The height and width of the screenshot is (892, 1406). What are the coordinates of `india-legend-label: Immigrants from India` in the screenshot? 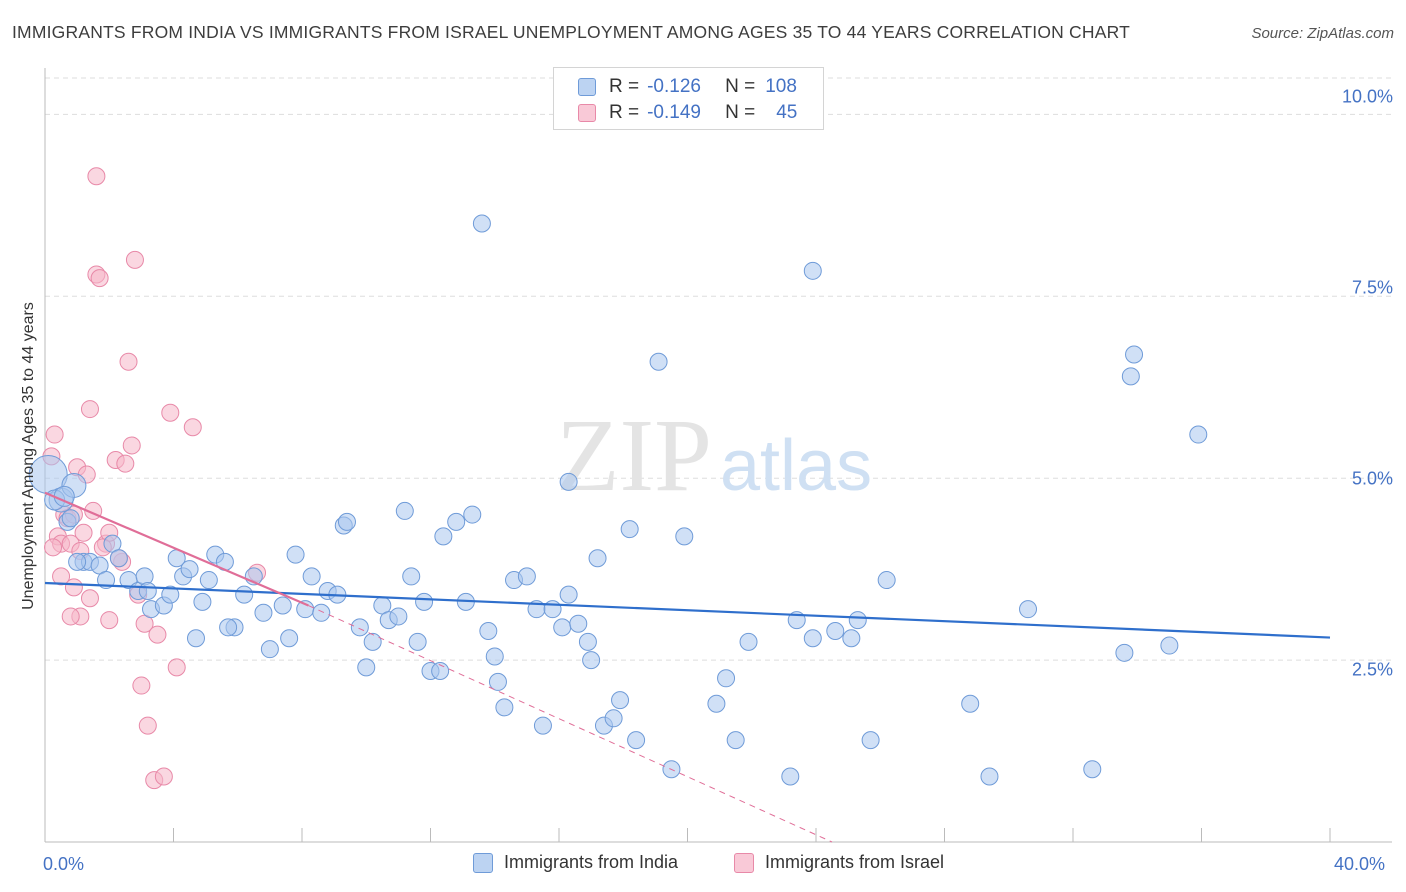 It's located at (591, 862).